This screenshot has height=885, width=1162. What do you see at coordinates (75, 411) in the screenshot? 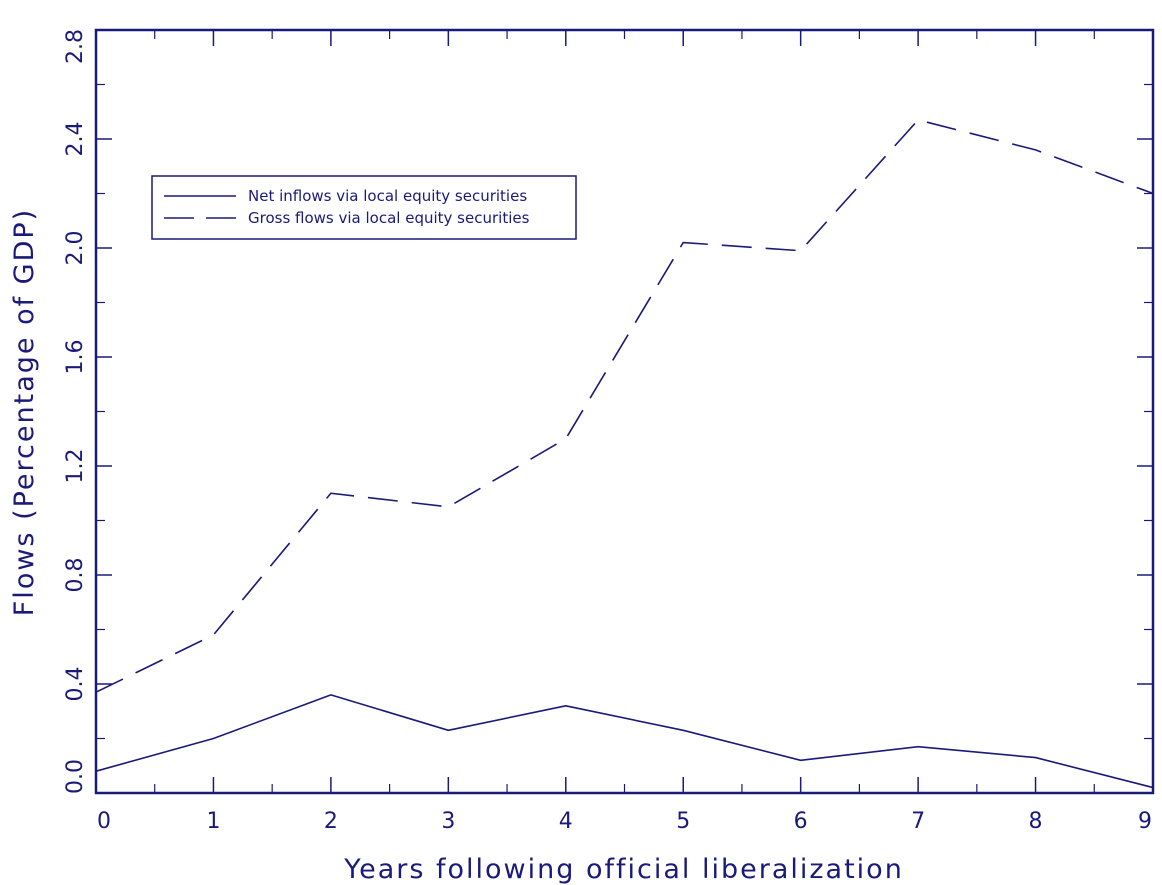
I see `y-tick-labels: 0.0 0.4 0.8 1.2 1.6 2.0 2.4 2.8` at bounding box center [75, 411].